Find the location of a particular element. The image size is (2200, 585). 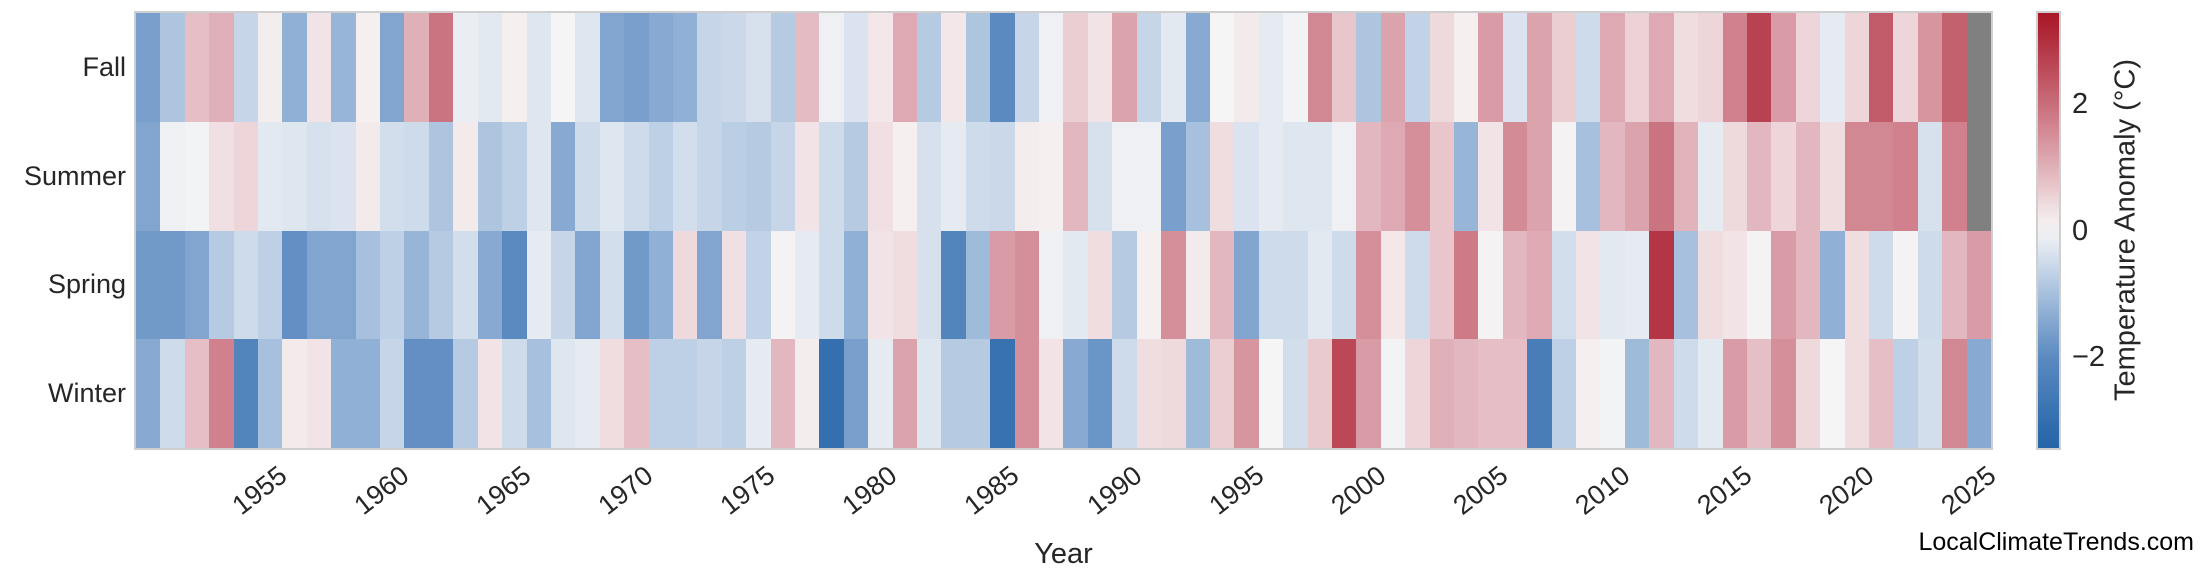

colorbar-tick-0: 0 is located at coordinates (2080, 230).